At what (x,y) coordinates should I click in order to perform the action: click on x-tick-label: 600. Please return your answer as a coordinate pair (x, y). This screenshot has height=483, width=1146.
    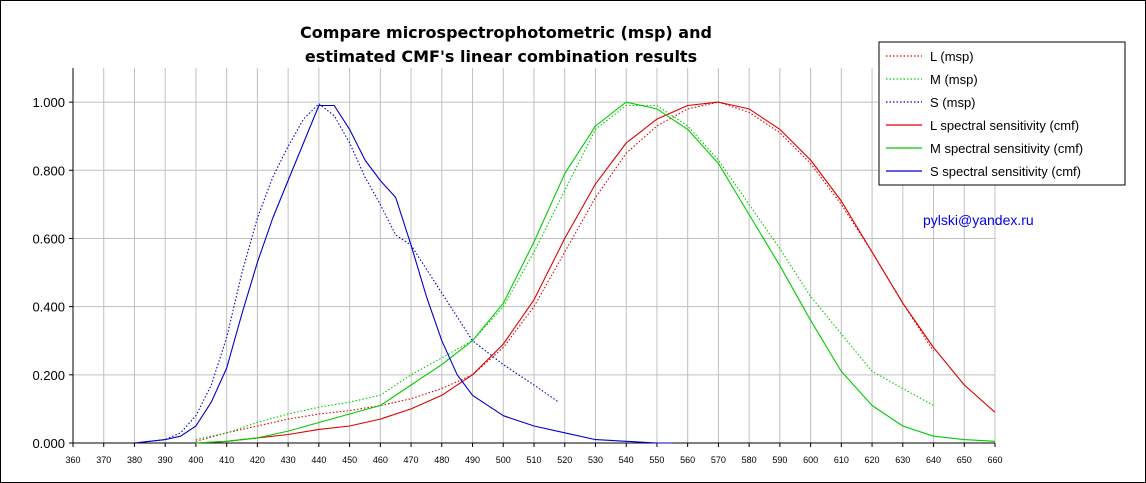
    Looking at the image, I should click on (810, 460).